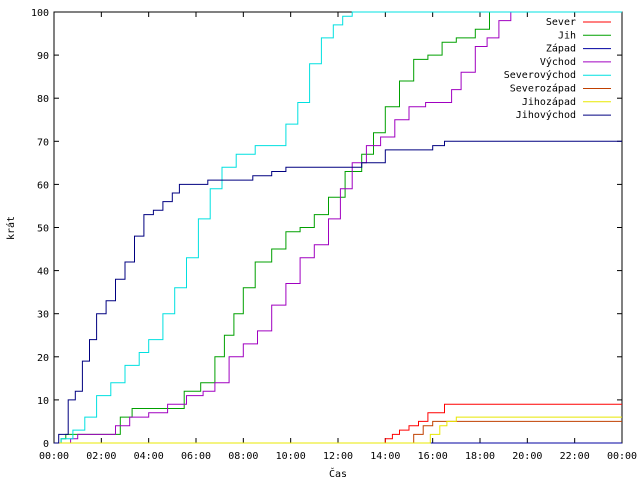 Image resolution: width=640 pixels, height=480 pixels. I want to click on y-tick-label: 60, so click(43, 185).